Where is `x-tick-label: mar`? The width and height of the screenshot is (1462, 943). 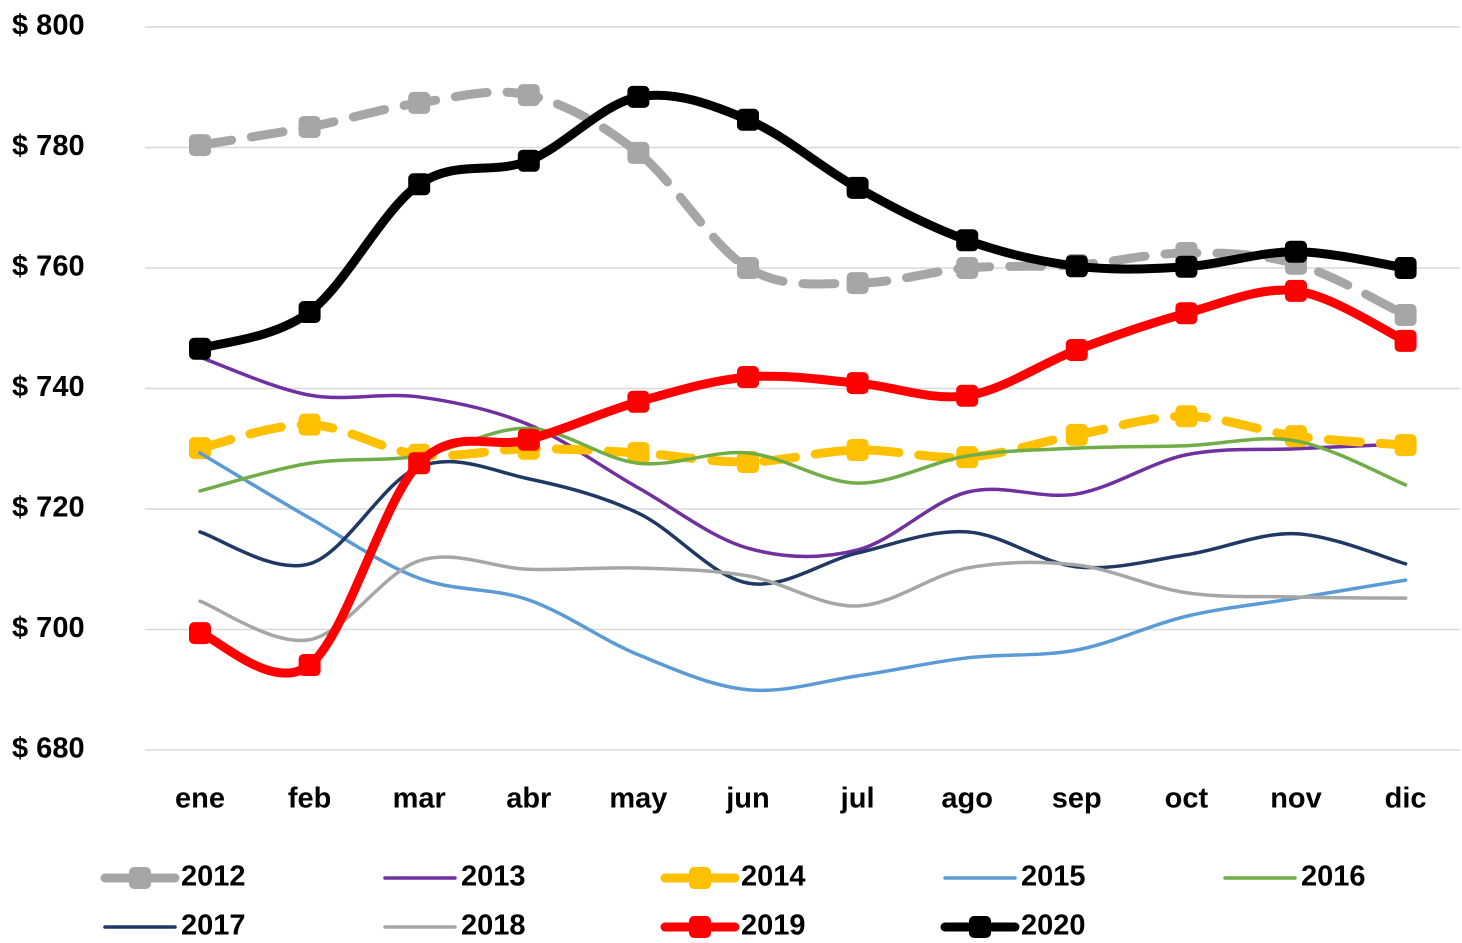
x-tick-label: mar is located at coordinates (419, 799).